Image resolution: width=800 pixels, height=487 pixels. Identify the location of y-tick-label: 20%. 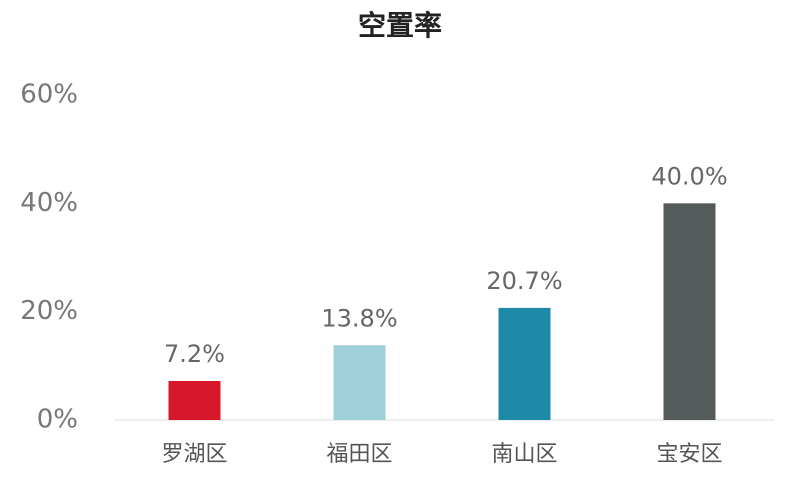
(49, 311).